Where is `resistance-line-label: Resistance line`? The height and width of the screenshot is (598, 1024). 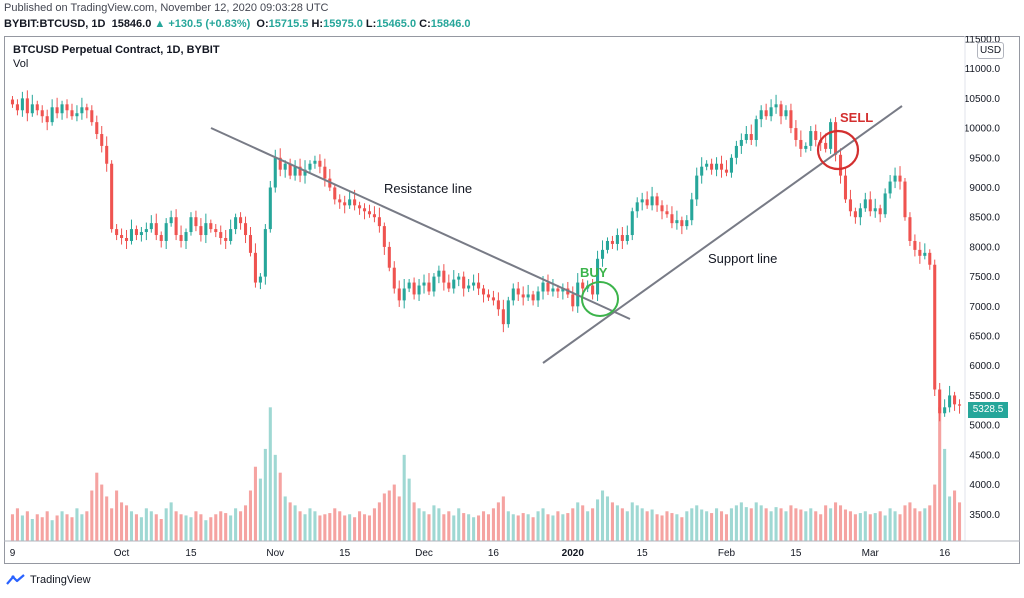
resistance-line-label: Resistance line is located at coordinates (428, 188).